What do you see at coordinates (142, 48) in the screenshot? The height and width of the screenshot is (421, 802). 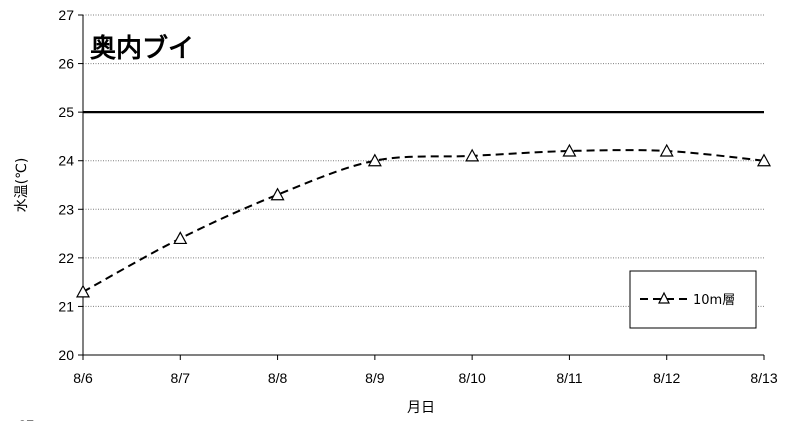 I see `chart-title: 奥内ブイ` at bounding box center [142, 48].